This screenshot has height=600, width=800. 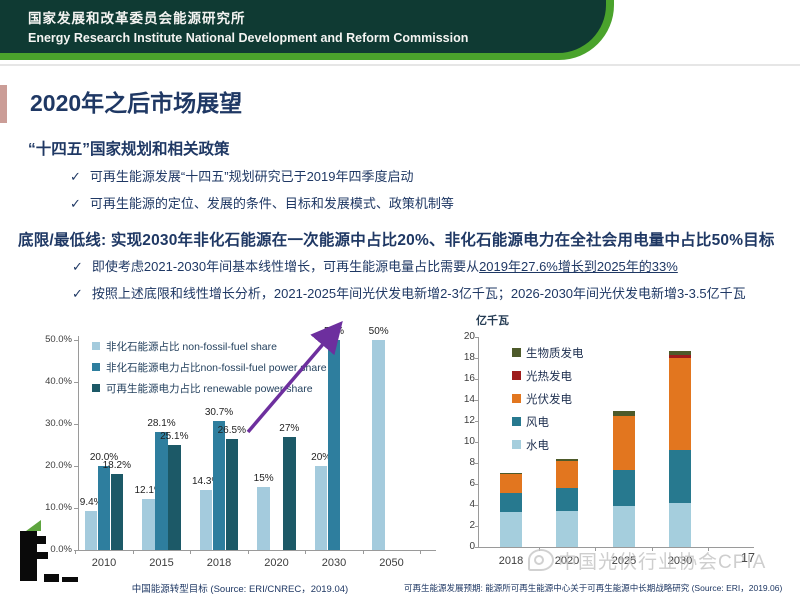 I want to click on y-tick-label: 0, so click(x=472, y=546).